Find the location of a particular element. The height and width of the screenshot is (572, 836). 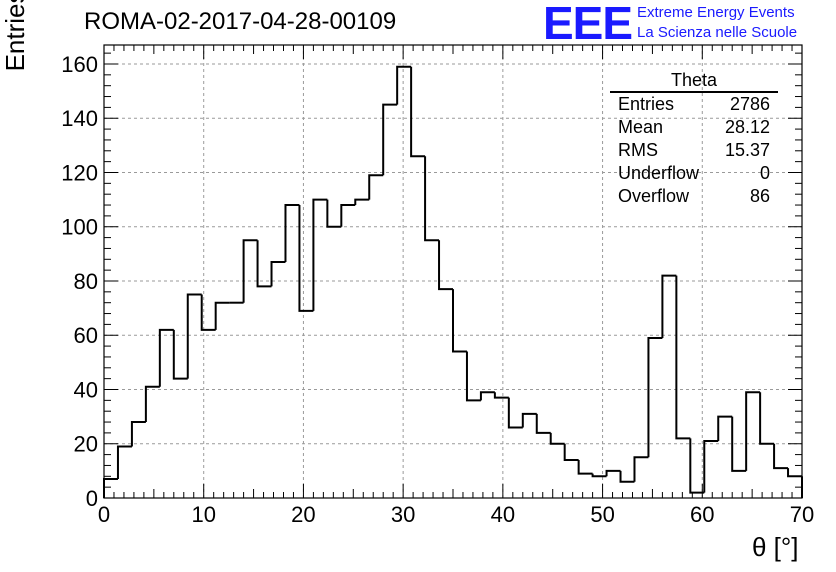

stats-value: 86 is located at coordinates (759, 196).